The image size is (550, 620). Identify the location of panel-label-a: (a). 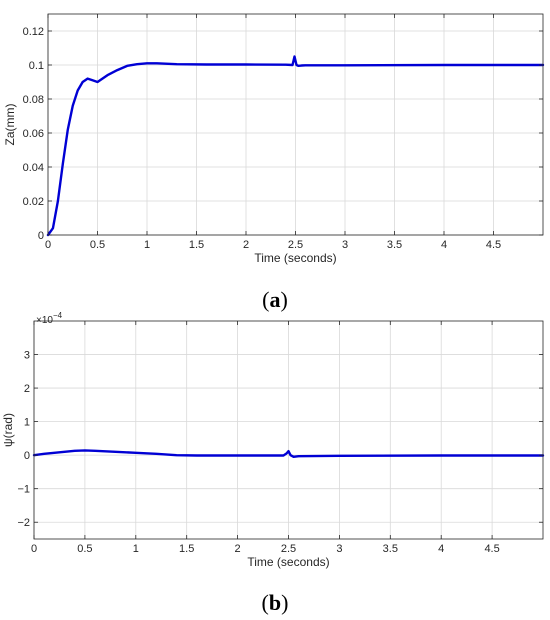
(275, 299).